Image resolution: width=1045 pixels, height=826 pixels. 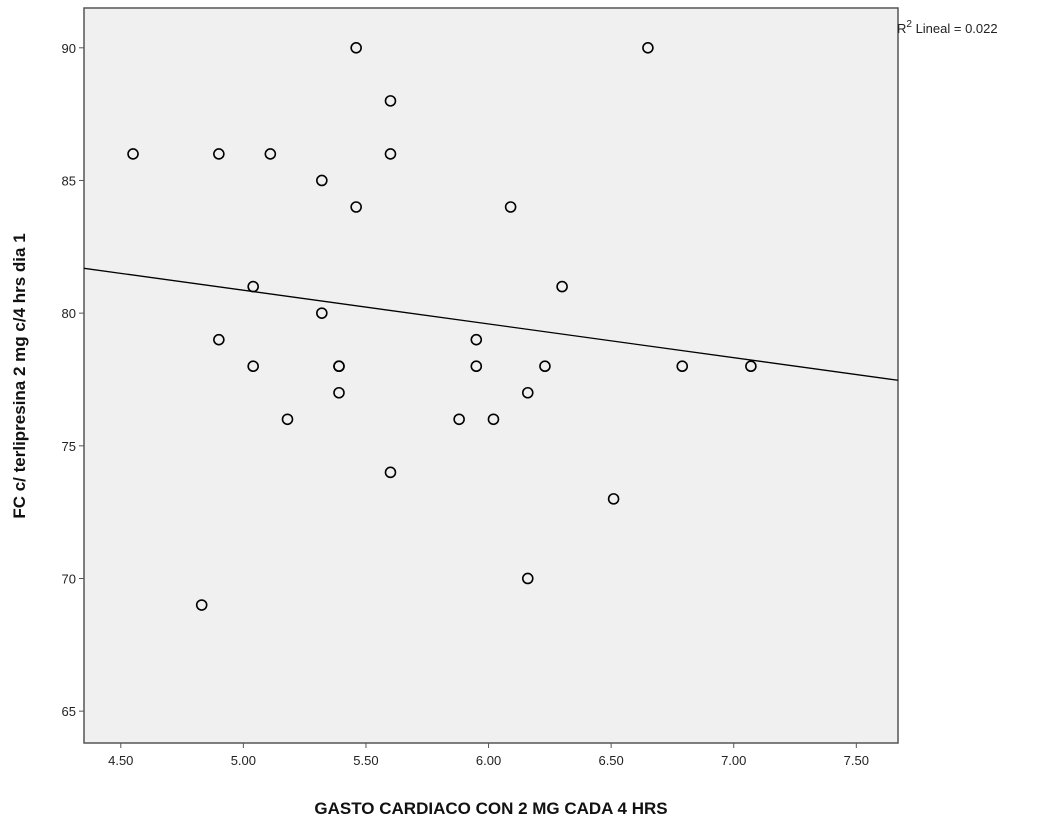 I want to click on x-tick-label: 7.50, so click(x=856, y=760).